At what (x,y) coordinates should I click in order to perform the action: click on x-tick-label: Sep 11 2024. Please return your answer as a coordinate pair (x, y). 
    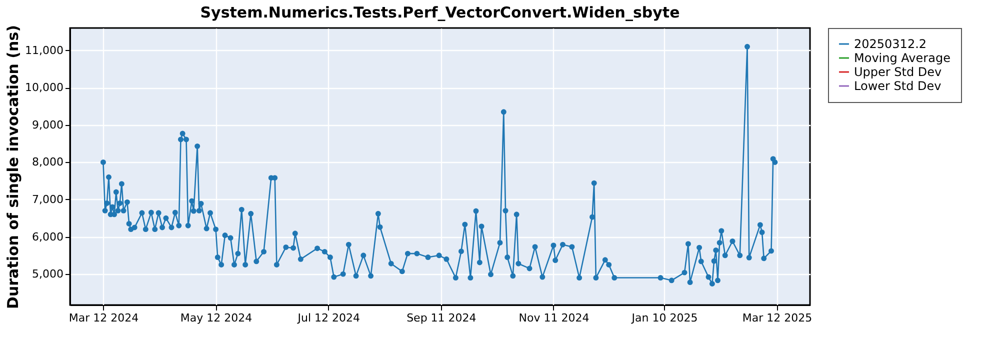
    Looking at the image, I should click on (441, 318).